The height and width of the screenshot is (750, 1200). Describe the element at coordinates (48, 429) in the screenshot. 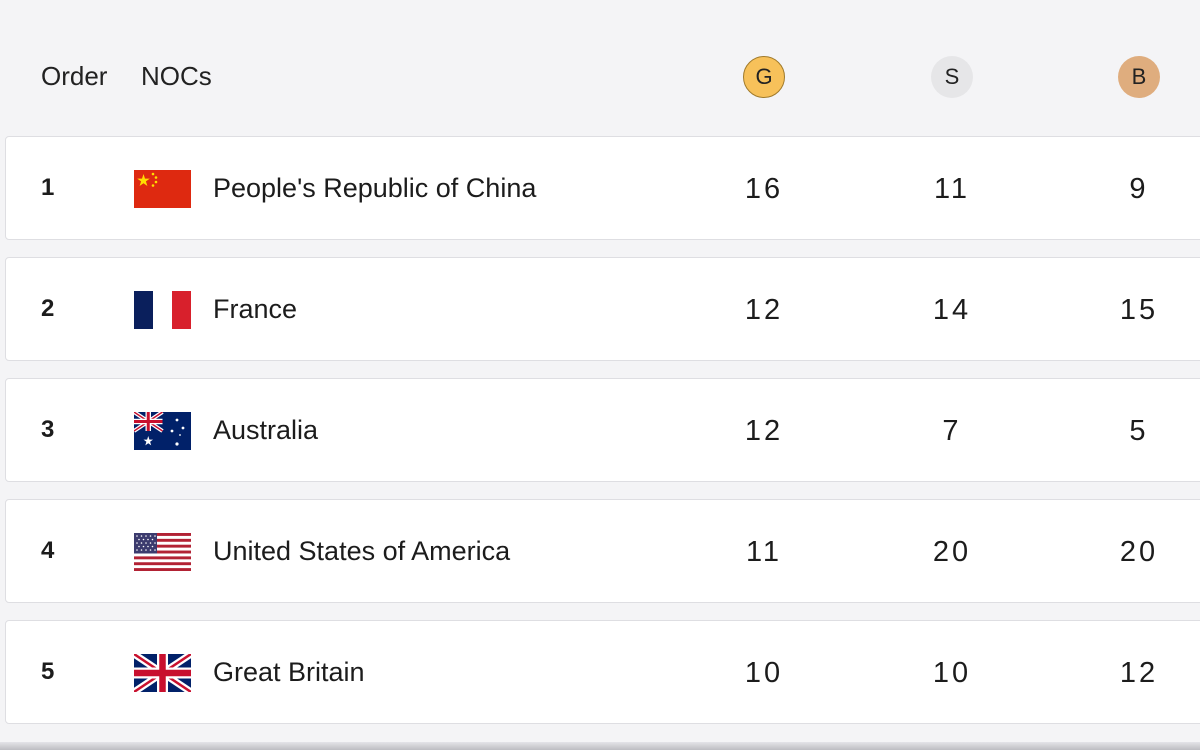

I see `rank-number: 3` at that location.